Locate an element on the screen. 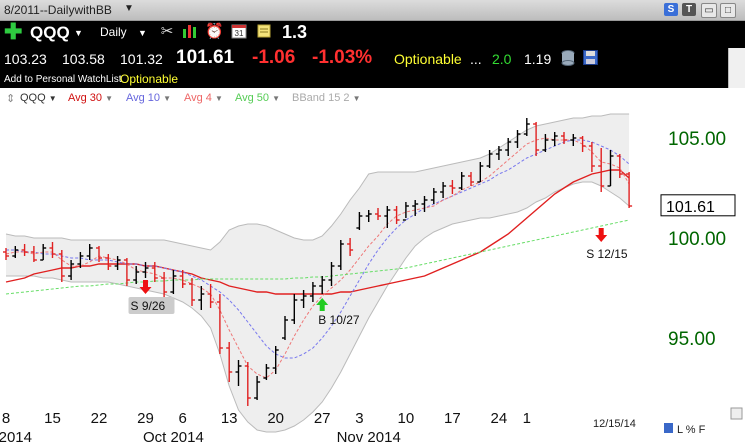 This screenshot has height=448, width=745. chevron-down-icon: ▼ is located at coordinates (129, 8).